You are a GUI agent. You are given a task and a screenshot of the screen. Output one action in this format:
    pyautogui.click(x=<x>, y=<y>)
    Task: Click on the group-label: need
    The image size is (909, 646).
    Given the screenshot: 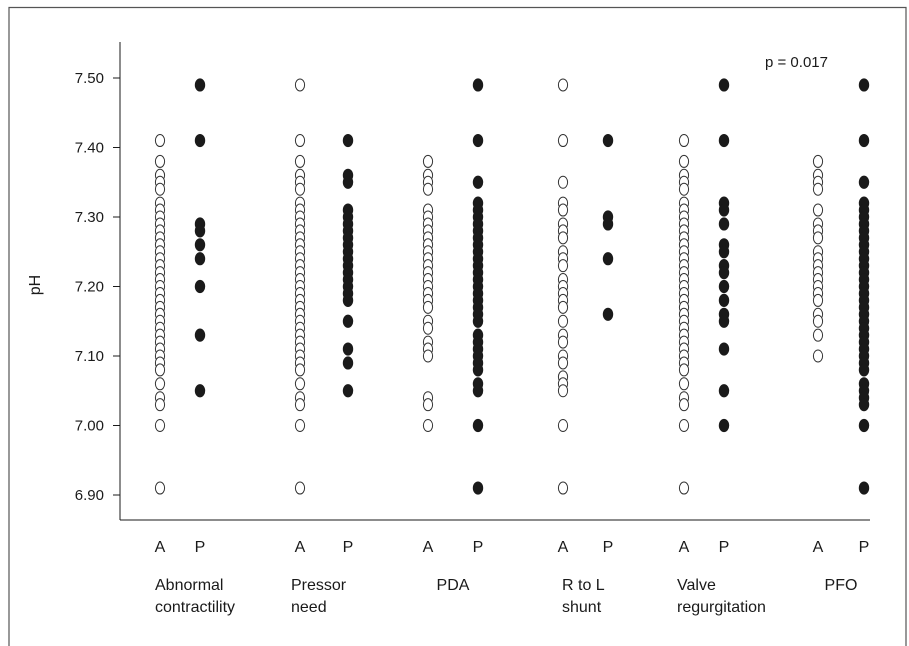 What is the action you would take?
    pyautogui.click(x=309, y=607)
    